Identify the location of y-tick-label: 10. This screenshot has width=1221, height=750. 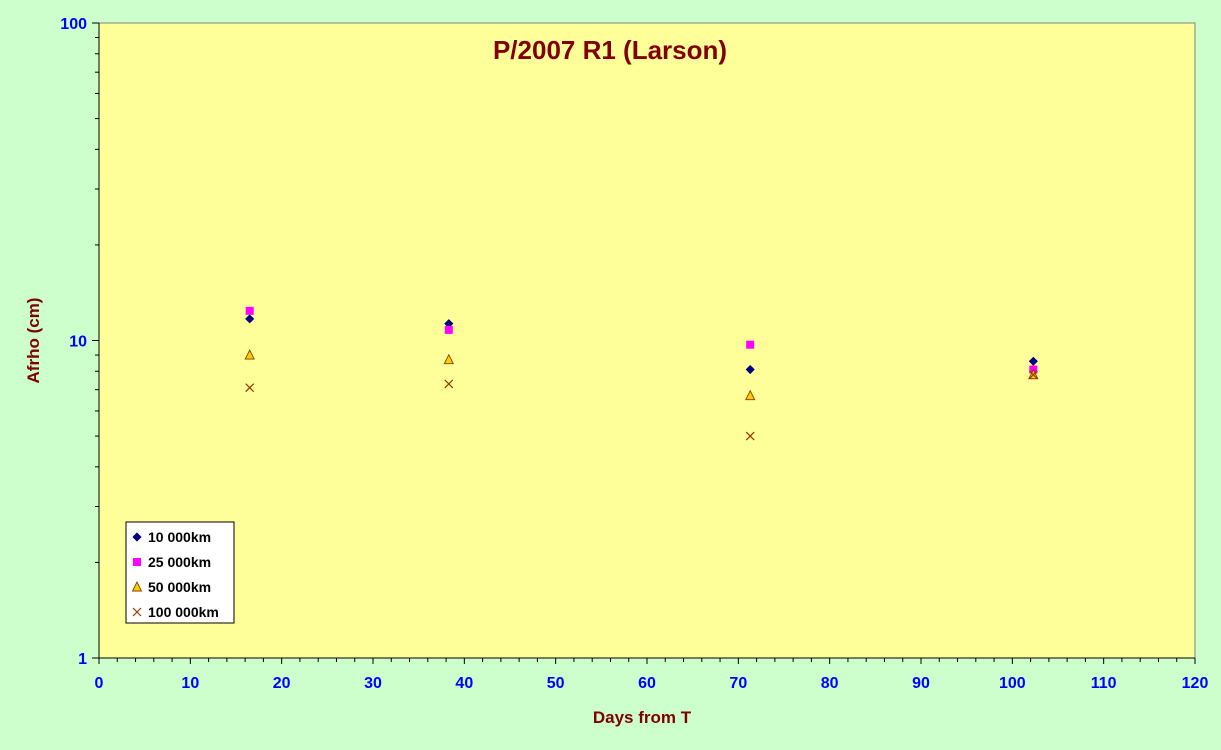
(78, 342).